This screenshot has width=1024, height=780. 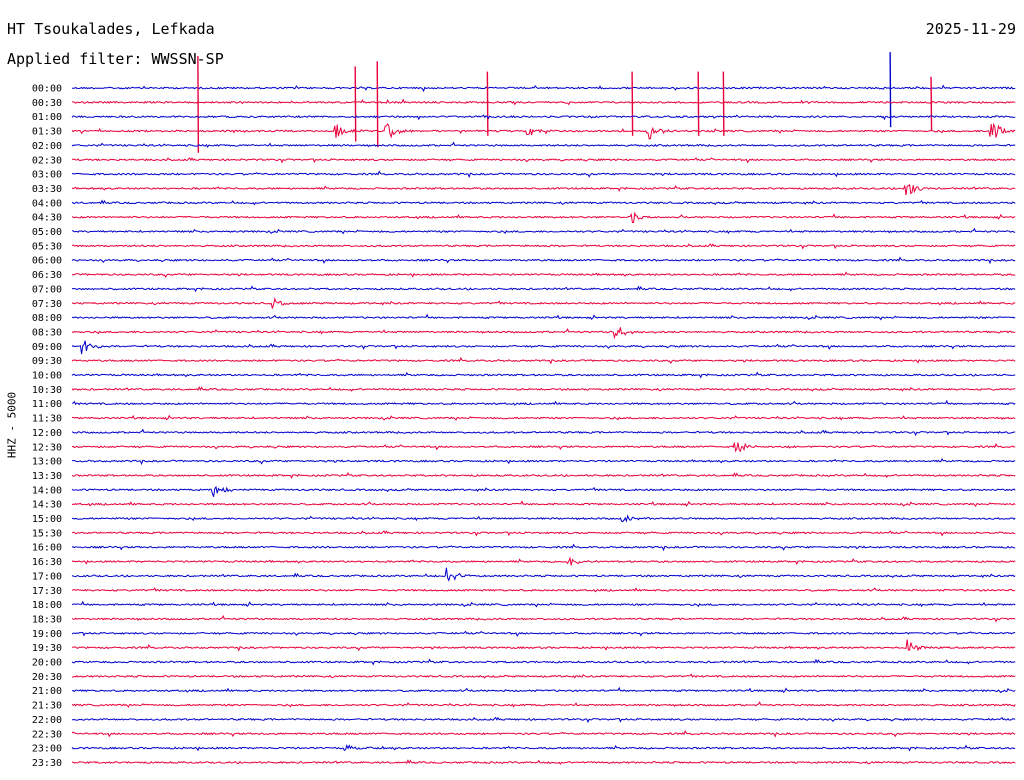 What do you see at coordinates (47, 433) in the screenshot?
I see `row-label-24: 12:00` at bounding box center [47, 433].